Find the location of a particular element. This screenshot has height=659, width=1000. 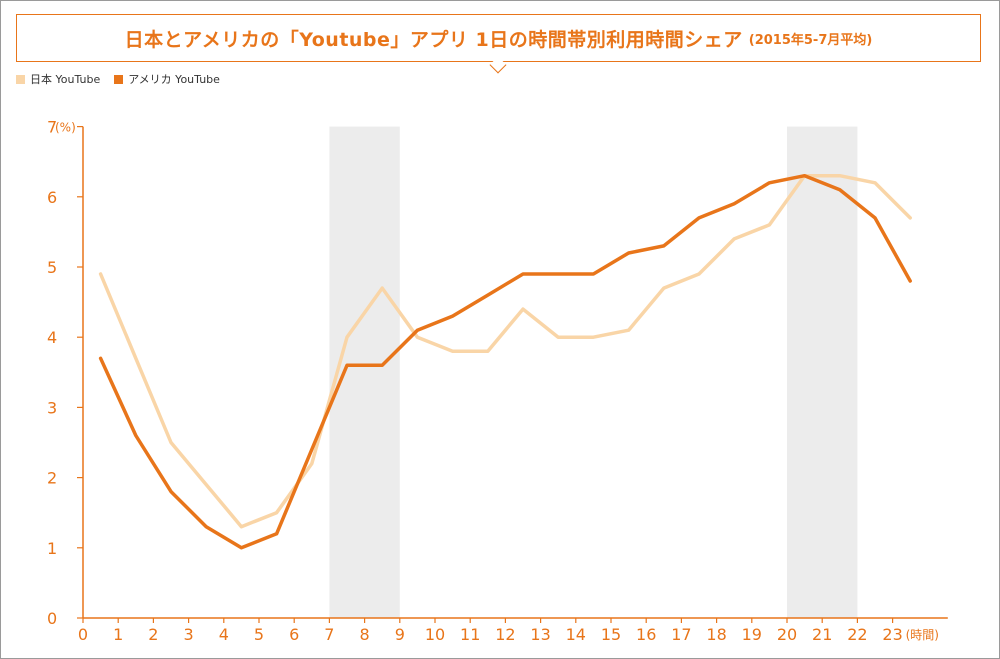

legend-item-usa: アメリカ YouTube is located at coordinates (167, 79).